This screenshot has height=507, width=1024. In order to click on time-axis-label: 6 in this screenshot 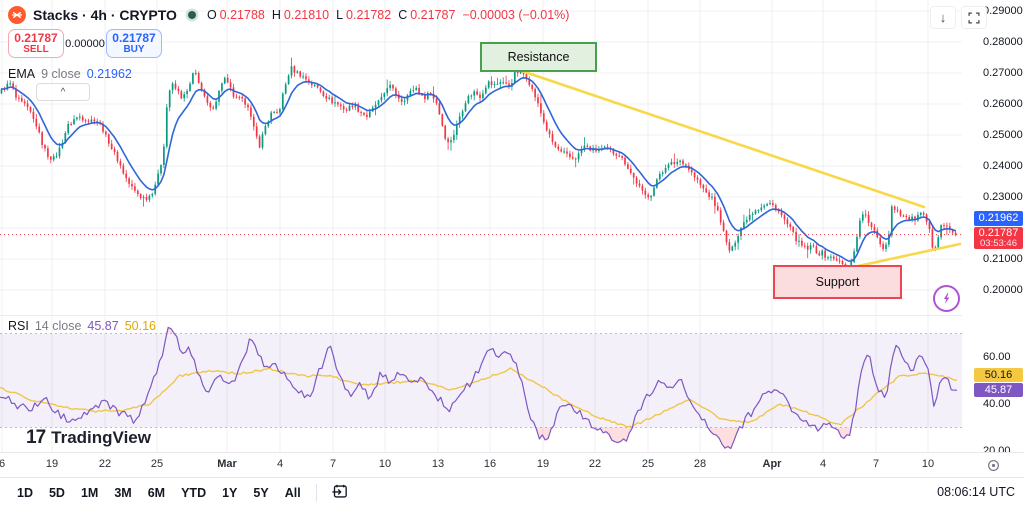, I will do `click(3, 464)`.